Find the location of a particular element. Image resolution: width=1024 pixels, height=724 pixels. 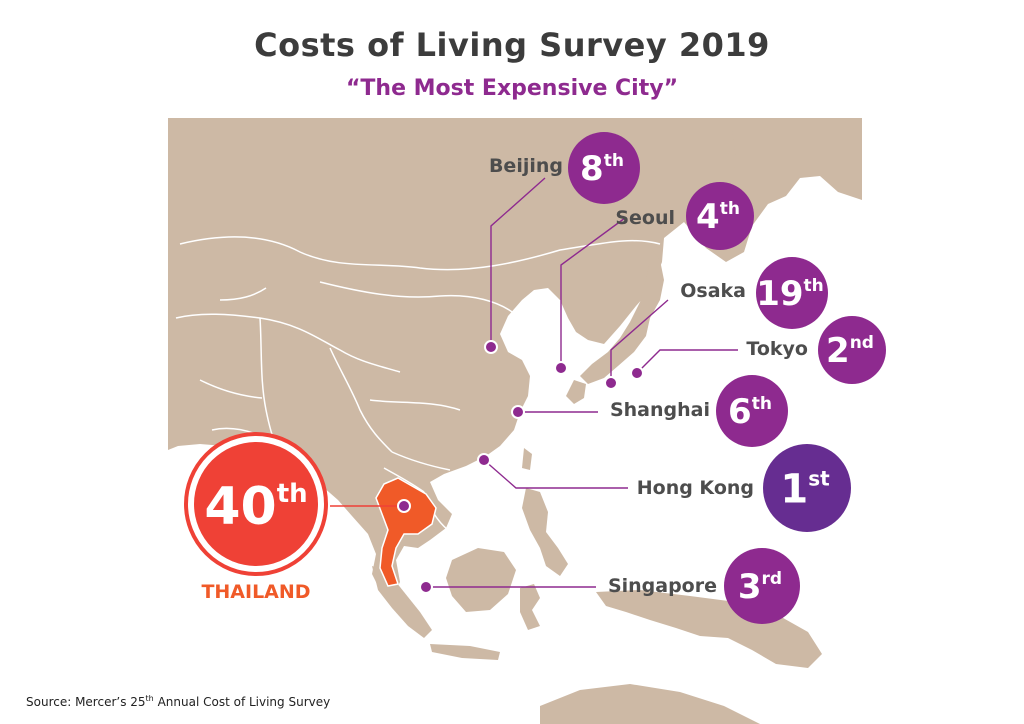

city-label-osaka: Osaka is located at coordinates (713, 291).